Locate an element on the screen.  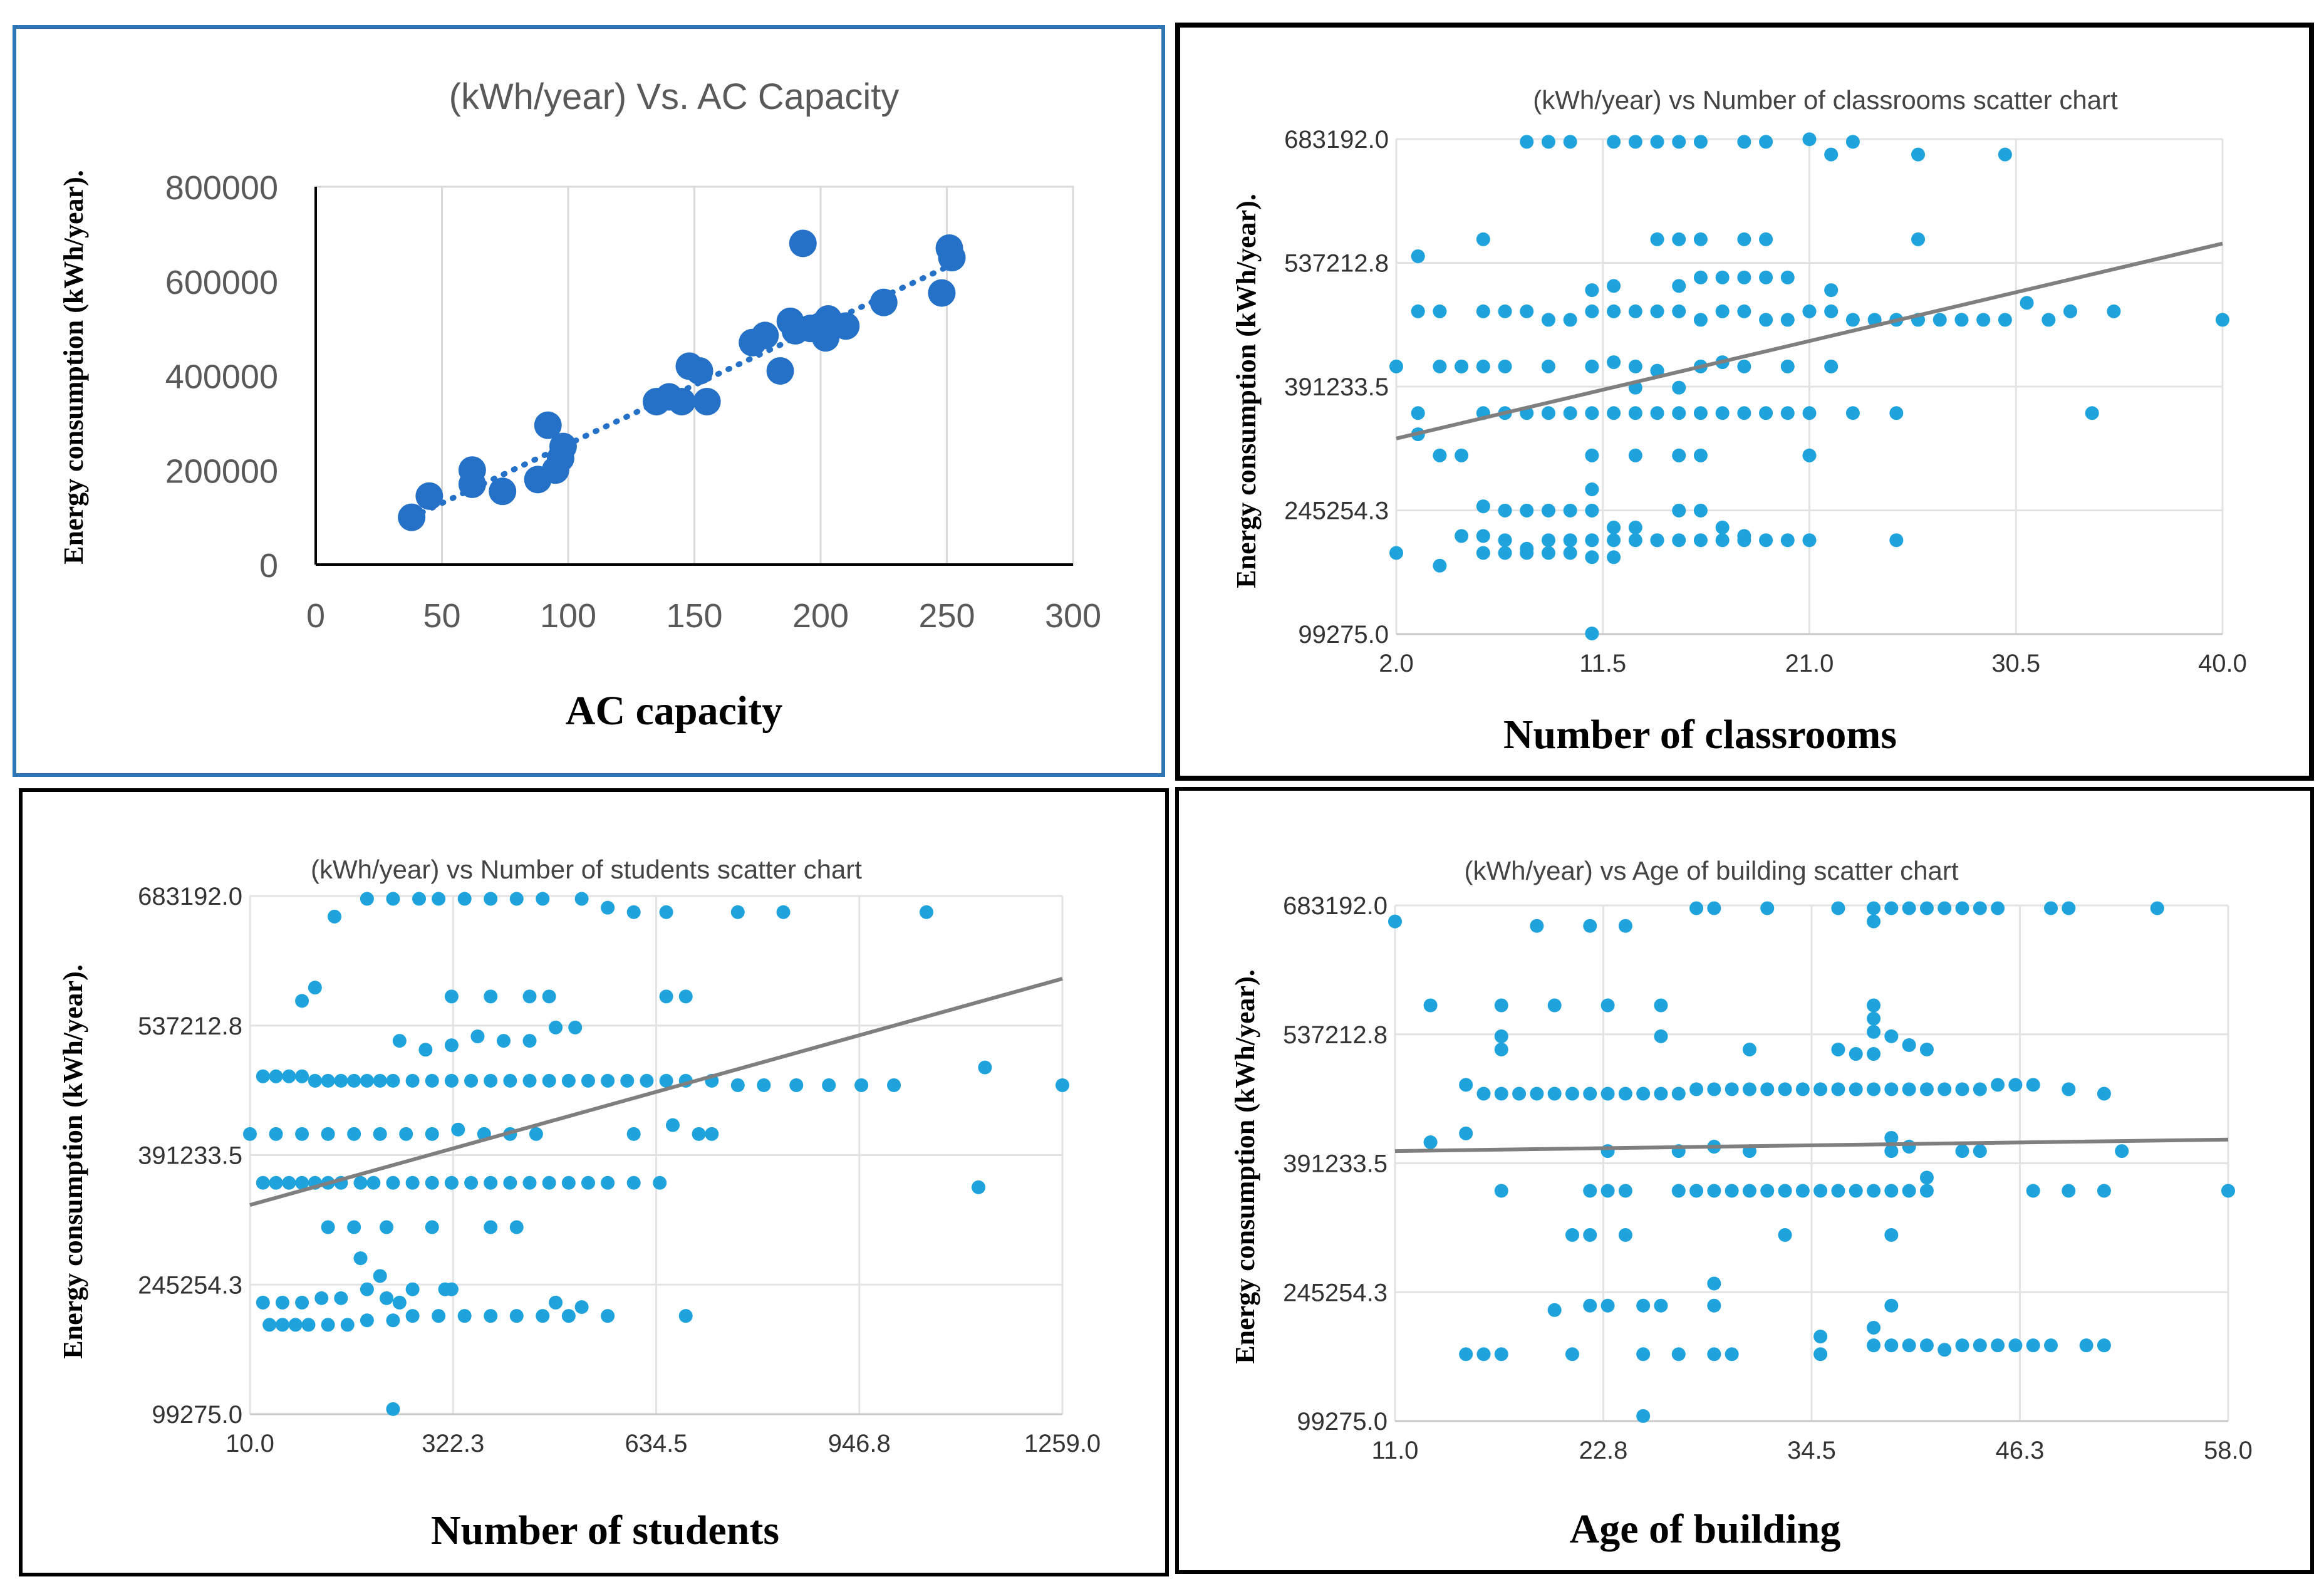
x-tick-label: 300 is located at coordinates (1073, 616).